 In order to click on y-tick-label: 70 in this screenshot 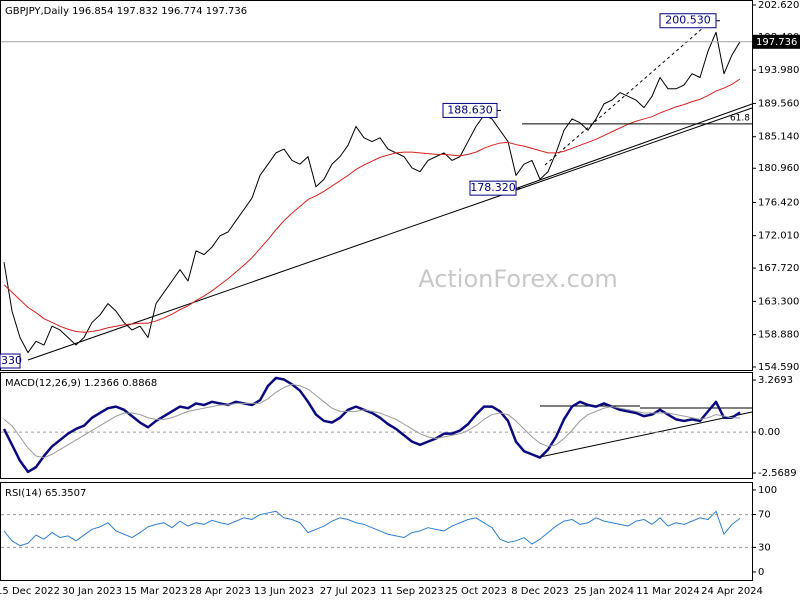, I will do `click(764, 515)`.